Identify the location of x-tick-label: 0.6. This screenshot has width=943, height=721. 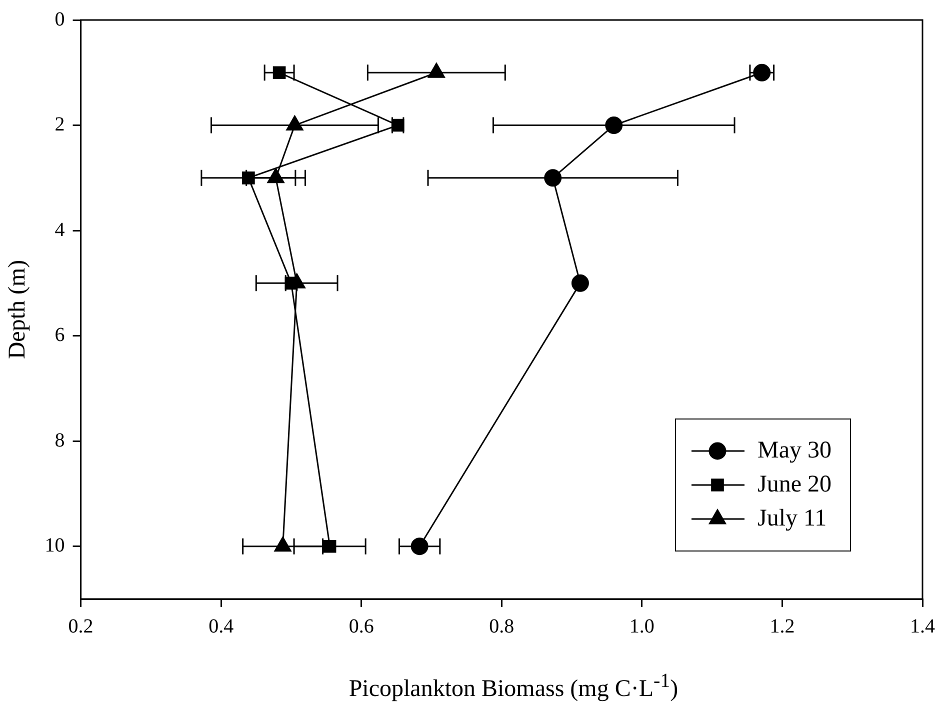
(361, 626).